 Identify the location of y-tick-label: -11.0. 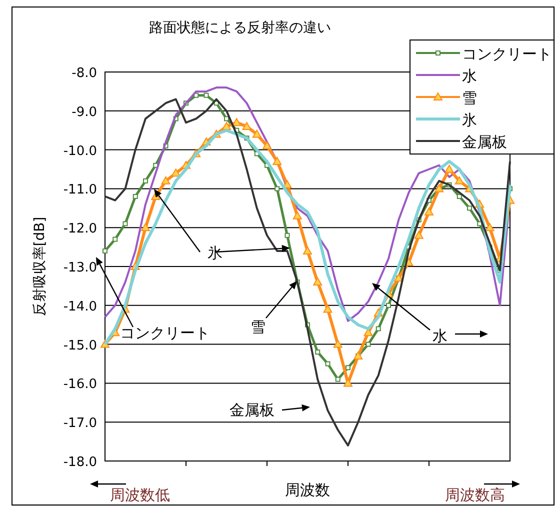
(80, 190).